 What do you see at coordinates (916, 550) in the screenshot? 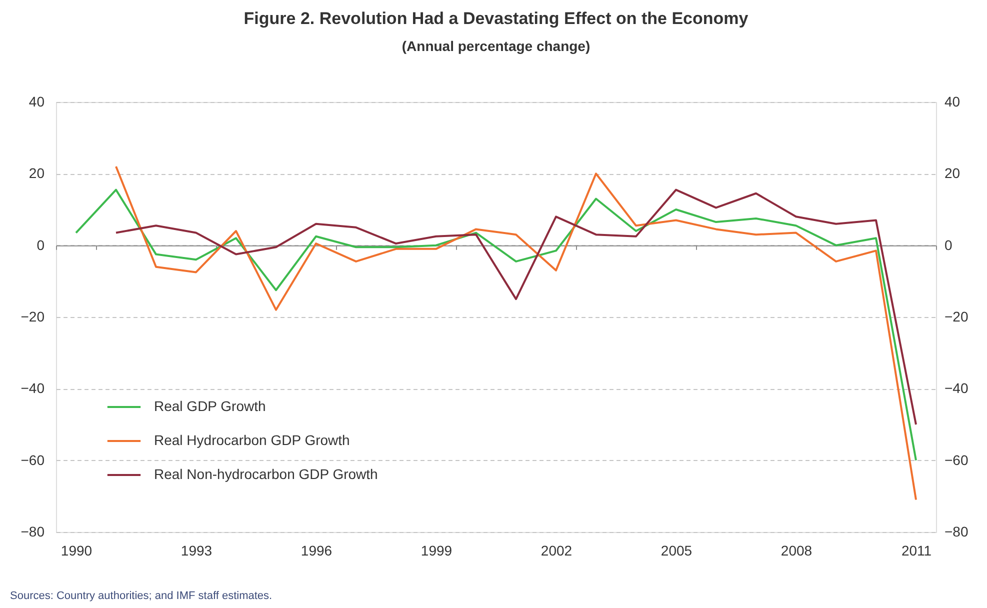
I see `x-tick-label: 2011` at bounding box center [916, 550].